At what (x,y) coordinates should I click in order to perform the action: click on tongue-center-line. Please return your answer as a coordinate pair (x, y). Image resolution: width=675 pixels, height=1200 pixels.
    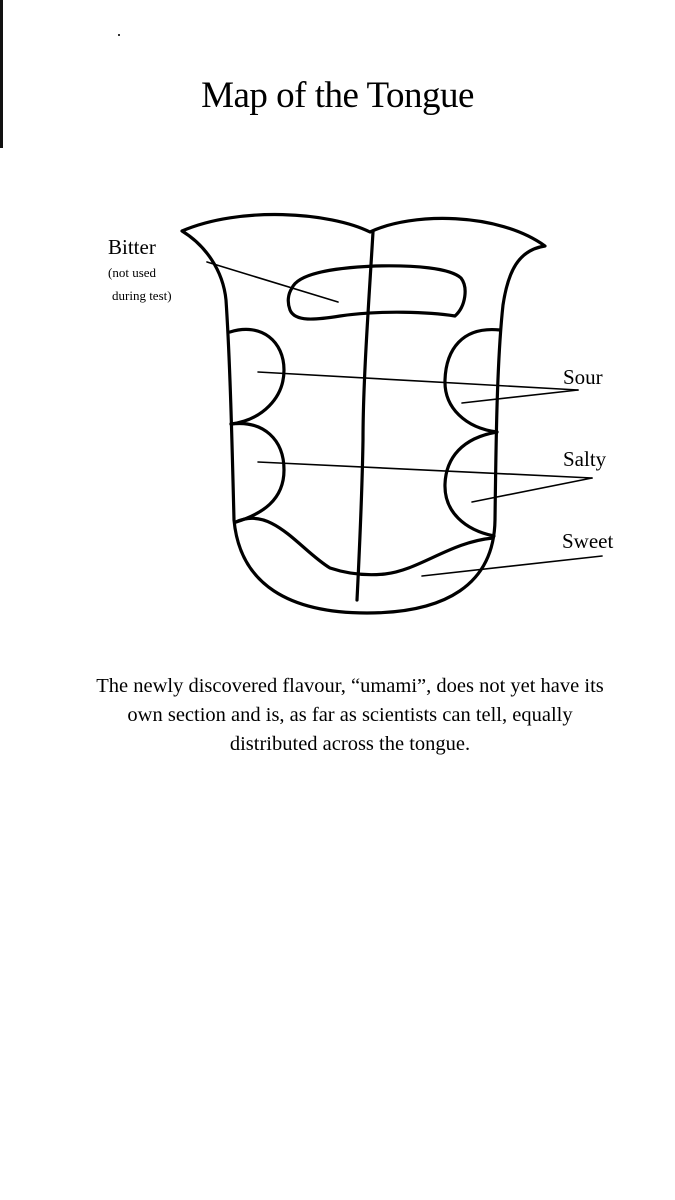
    Looking at the image, I should click on (365, 416).